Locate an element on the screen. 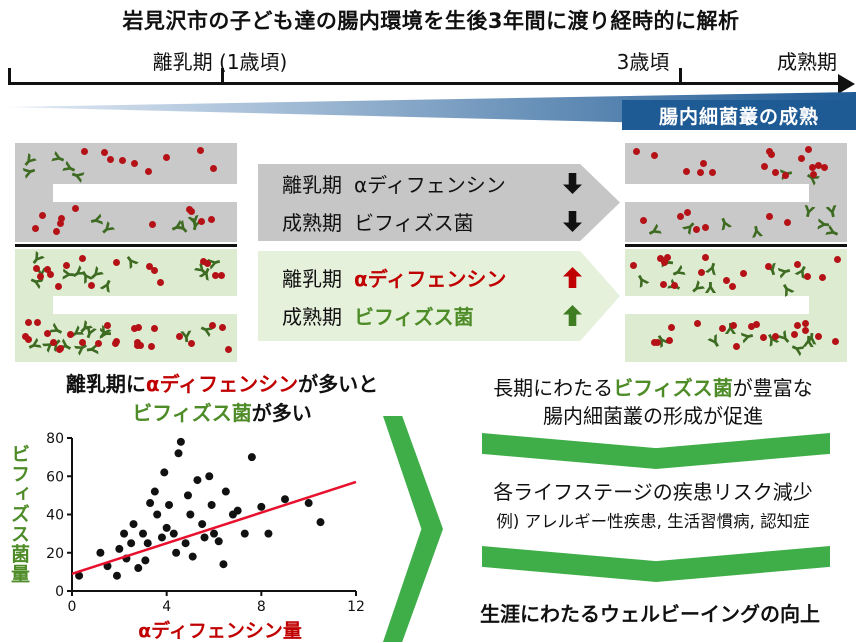 This screenshot has width=862, height=643. finding-text: が多いと is located at coordinates (338, 384).